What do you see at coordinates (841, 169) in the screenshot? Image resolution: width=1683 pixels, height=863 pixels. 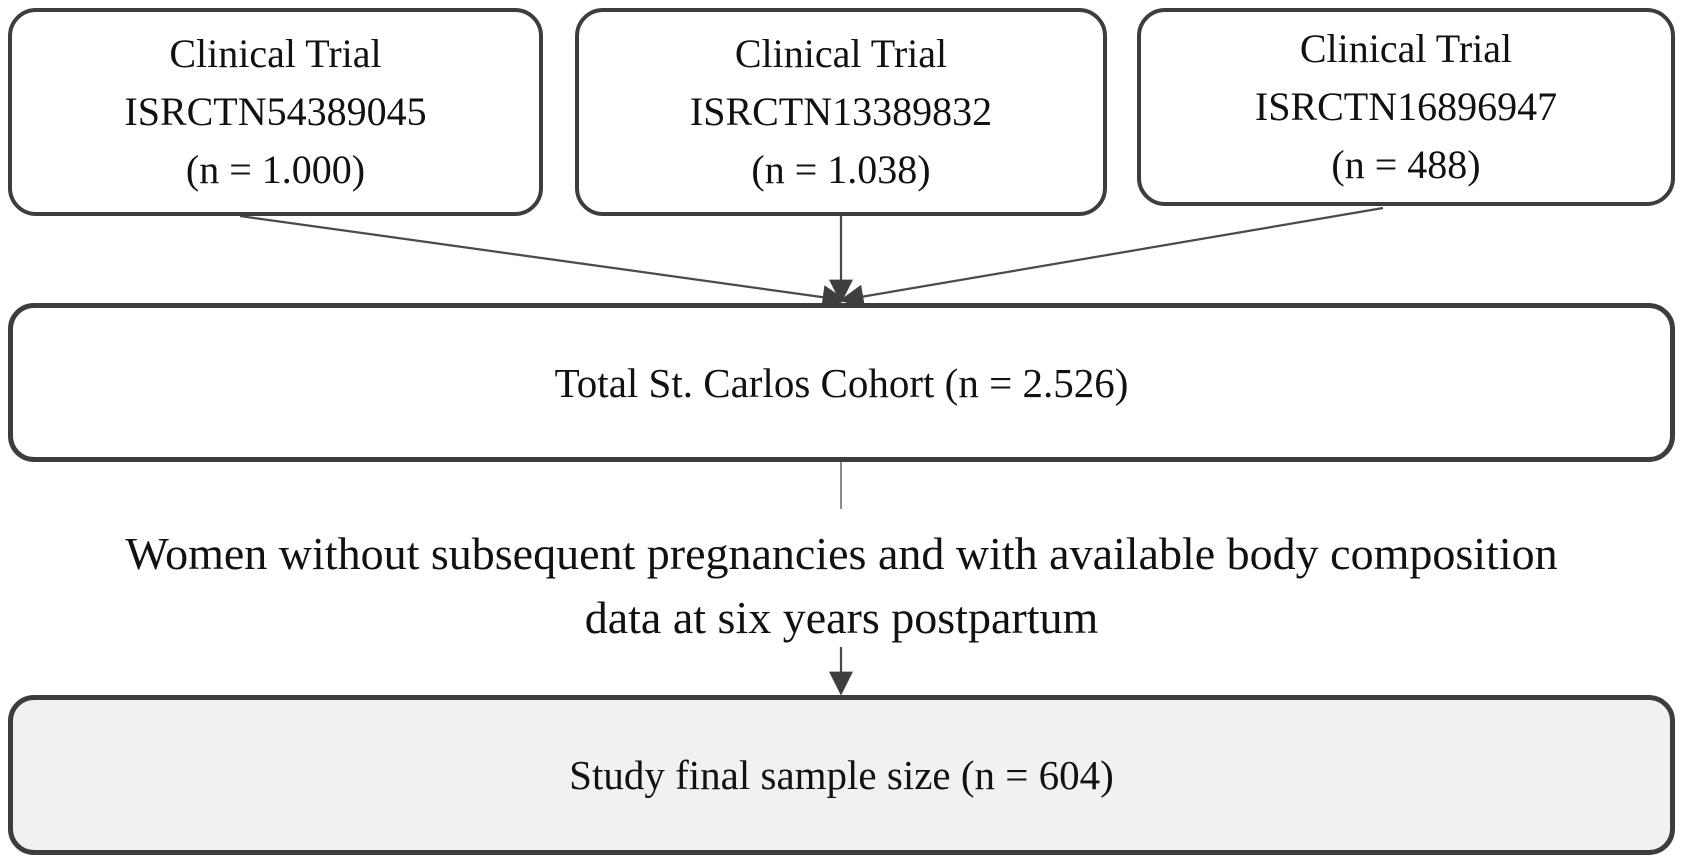 I see `trial-box-2-sample-size: (n = 1.038)` at bounding box center [841, 169].